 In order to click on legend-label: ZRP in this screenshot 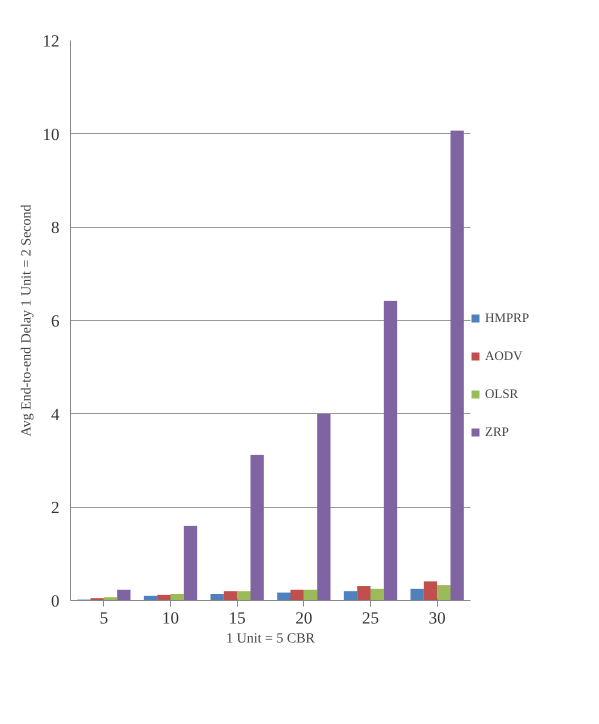, I will do `click(497, 432)`.